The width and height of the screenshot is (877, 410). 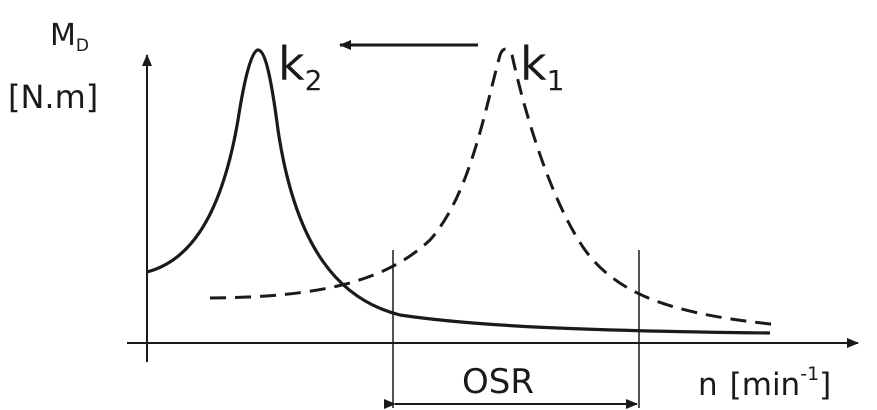 I want to click on k2-index: 2, so click(x=314, y=80).